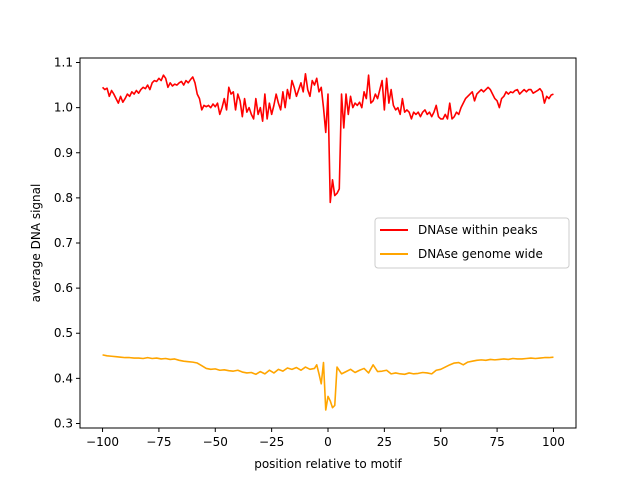 This screenshot has width=640, height=480. I want to click on x-tick-label: −75, so click(158, 442).